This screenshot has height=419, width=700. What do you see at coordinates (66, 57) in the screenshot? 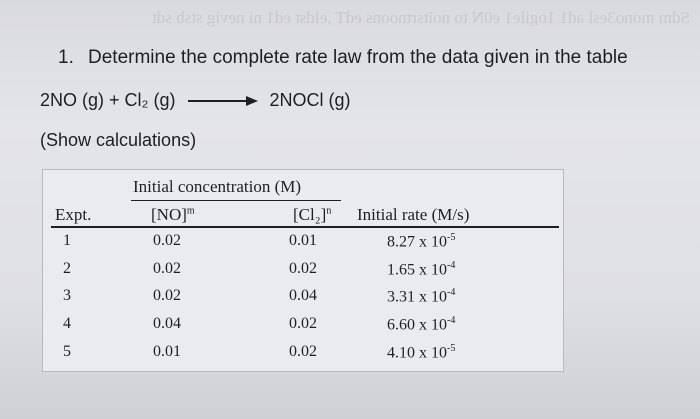
I see `question-number: 1.` at bounding box center [66, 57].